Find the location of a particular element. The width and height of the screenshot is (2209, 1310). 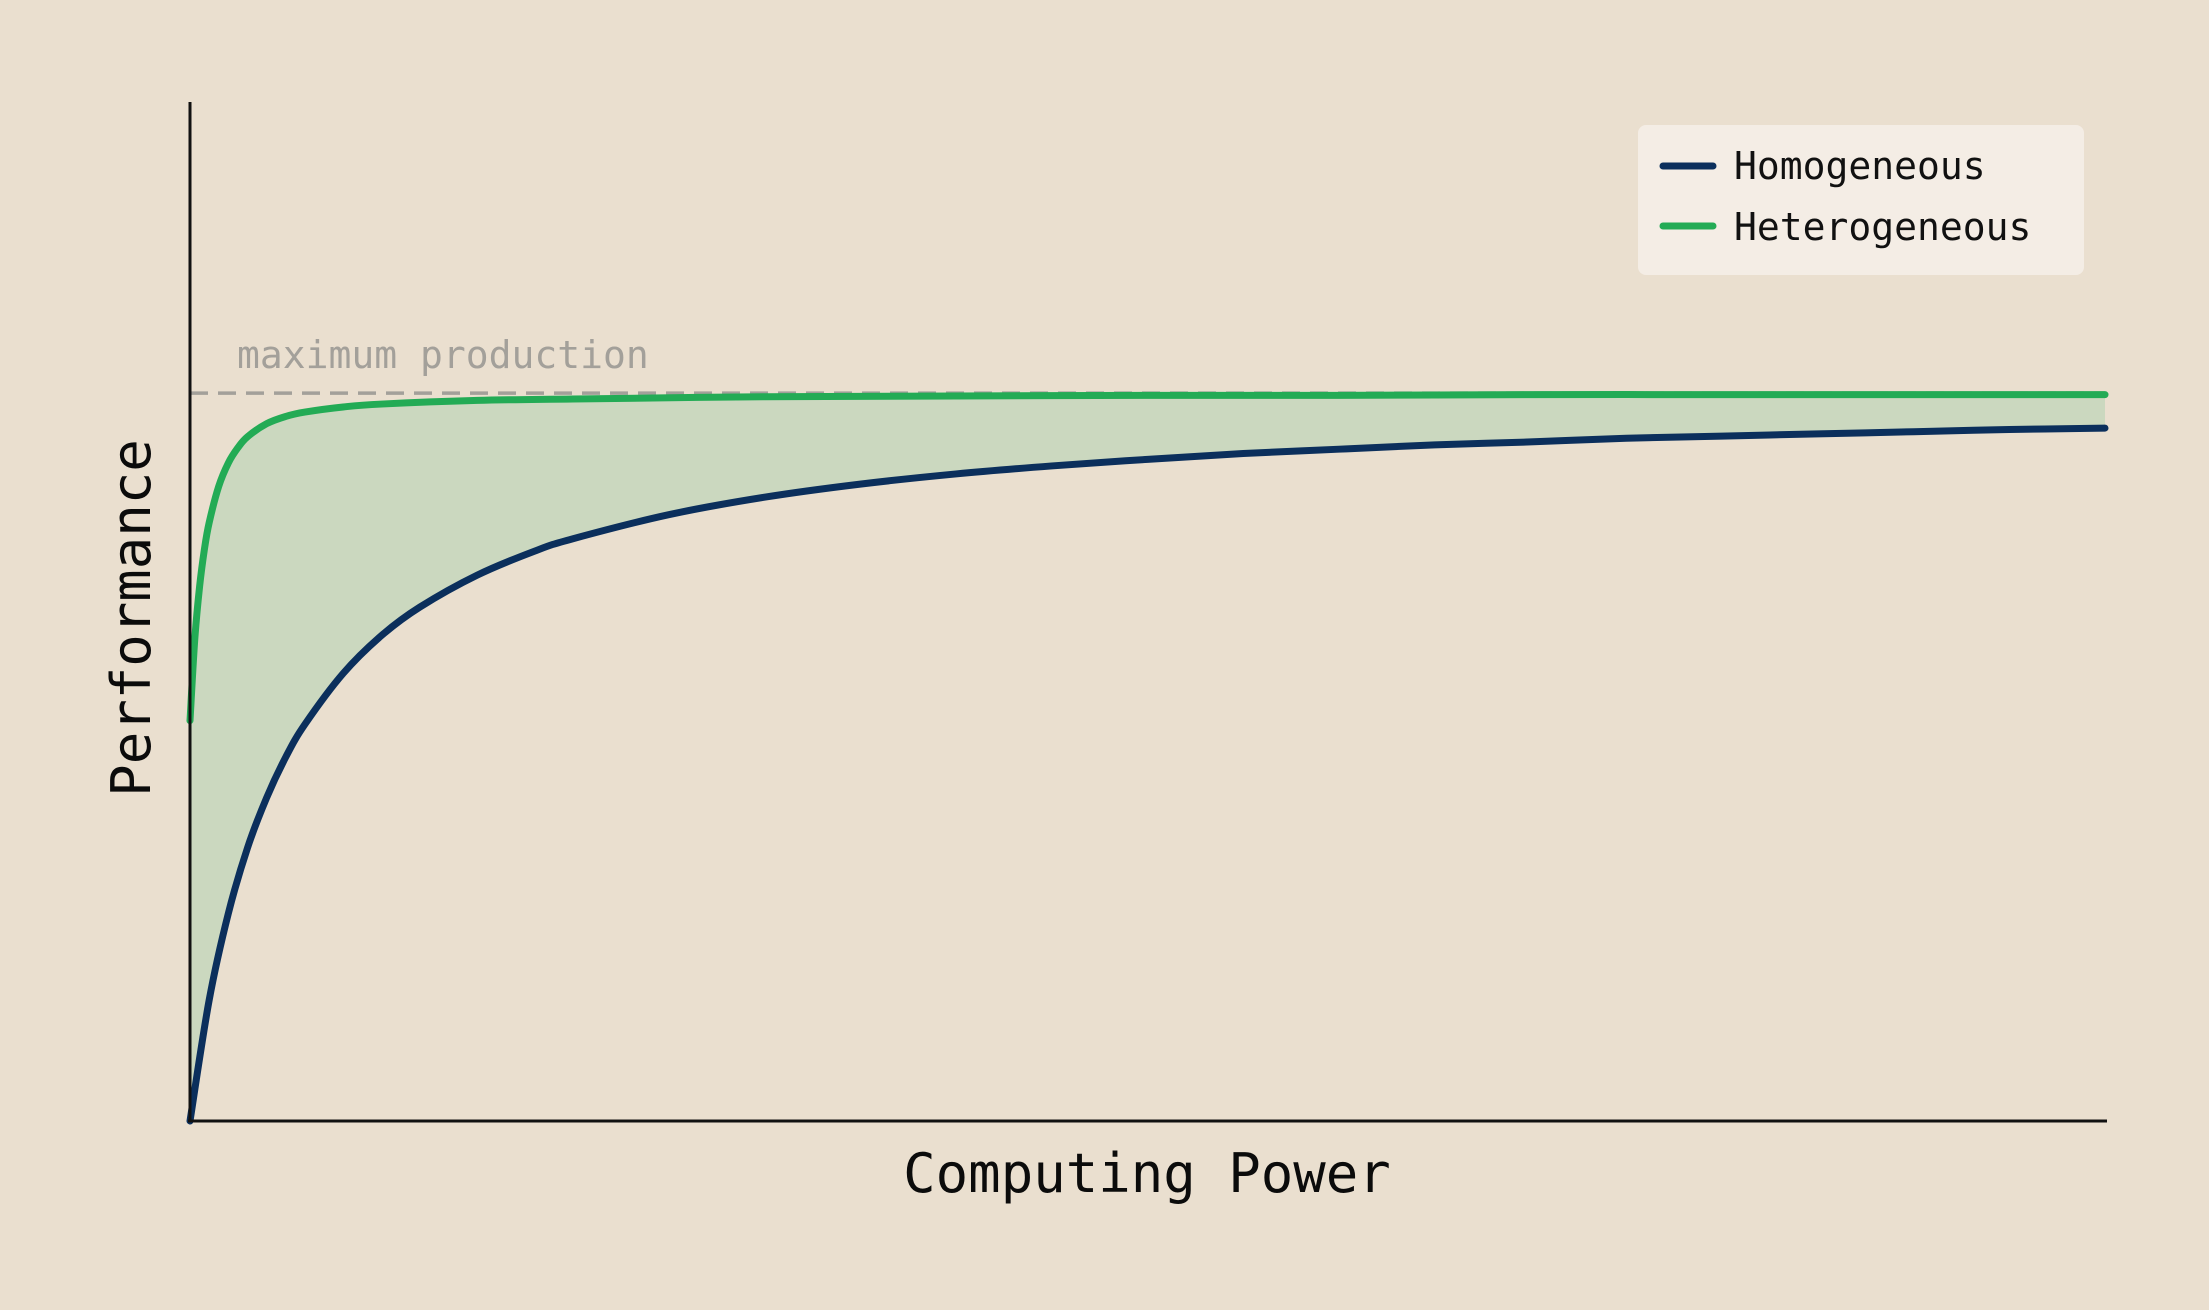

legend: Homogeneous Heterogeneous is located at coordinates (1861, 200).